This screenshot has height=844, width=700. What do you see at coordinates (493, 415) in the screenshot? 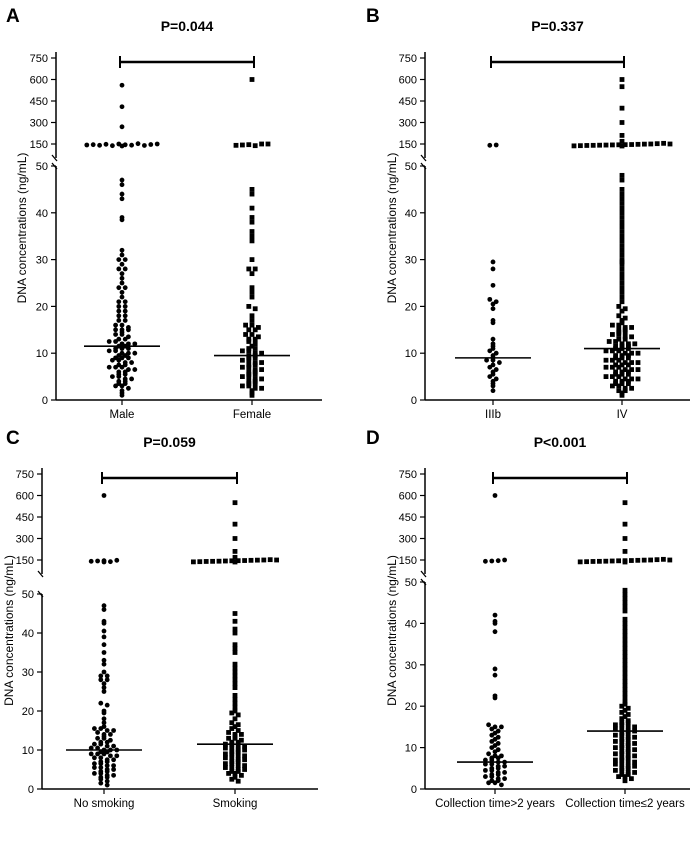
I see `x-category-label: IIIb` at bounding box center [493, 415].